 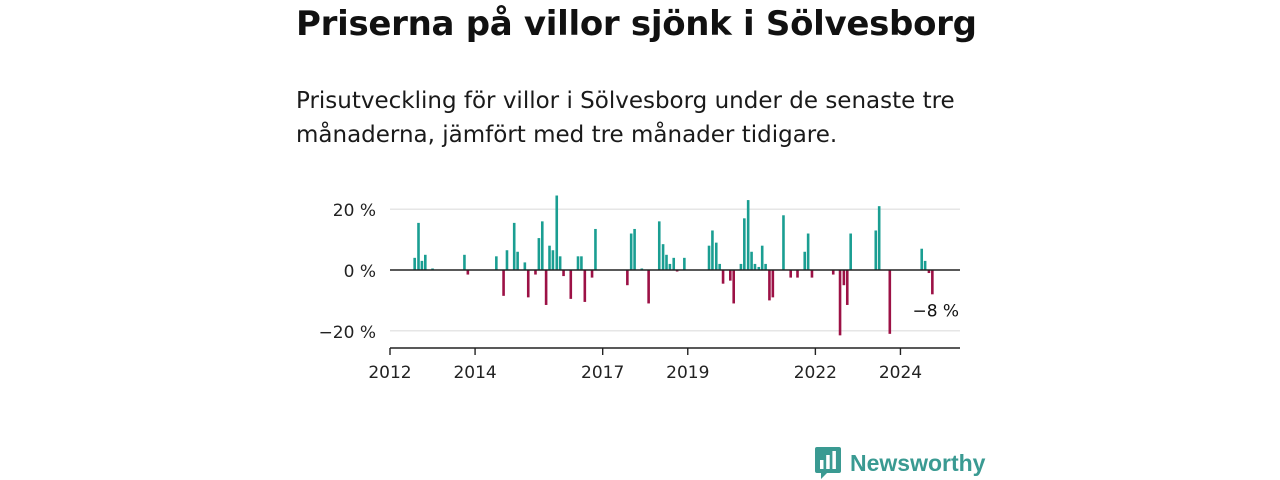 I want to click on brand-name: Newsworthy, so click(x=918, y=462).